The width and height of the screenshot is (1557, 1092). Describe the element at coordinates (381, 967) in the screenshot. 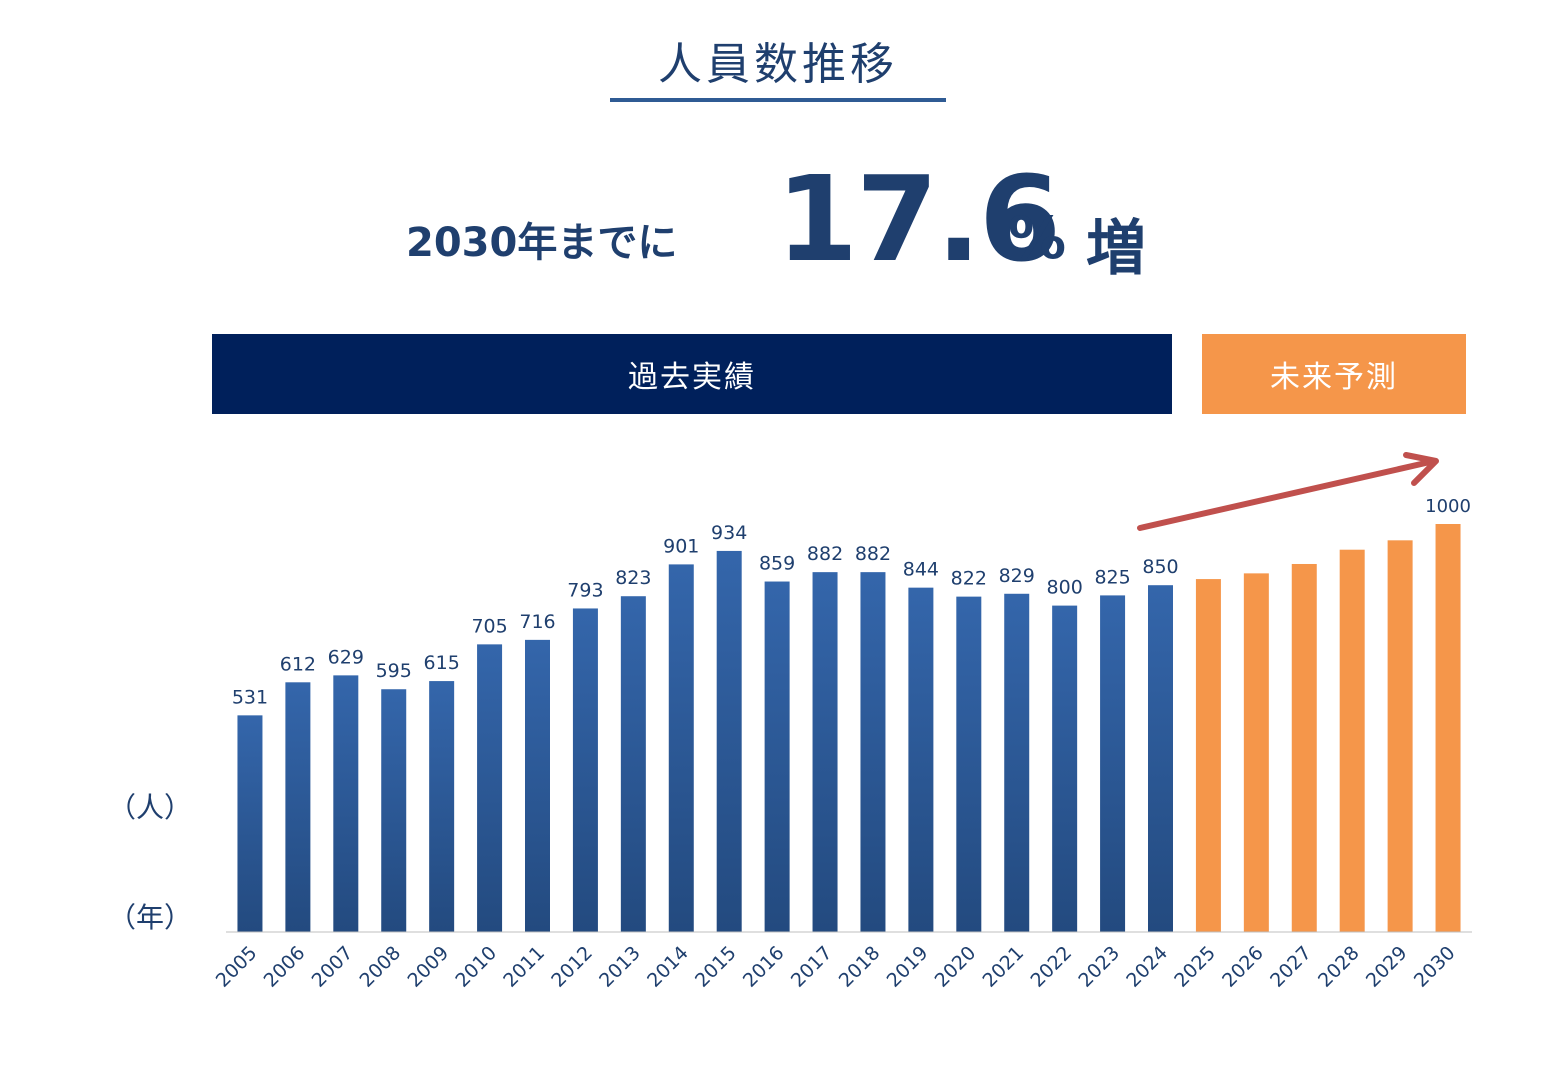

I see `x-tick-label: 2008` at that location.